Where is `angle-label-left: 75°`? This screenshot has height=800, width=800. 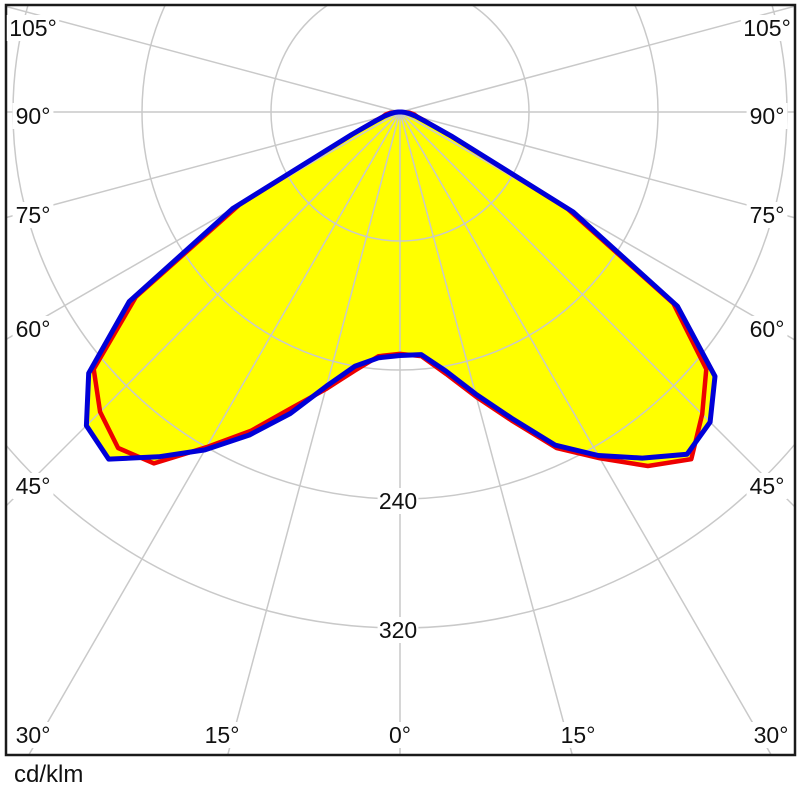 angle-label-left: 75° is located at coordinates (33, 215).